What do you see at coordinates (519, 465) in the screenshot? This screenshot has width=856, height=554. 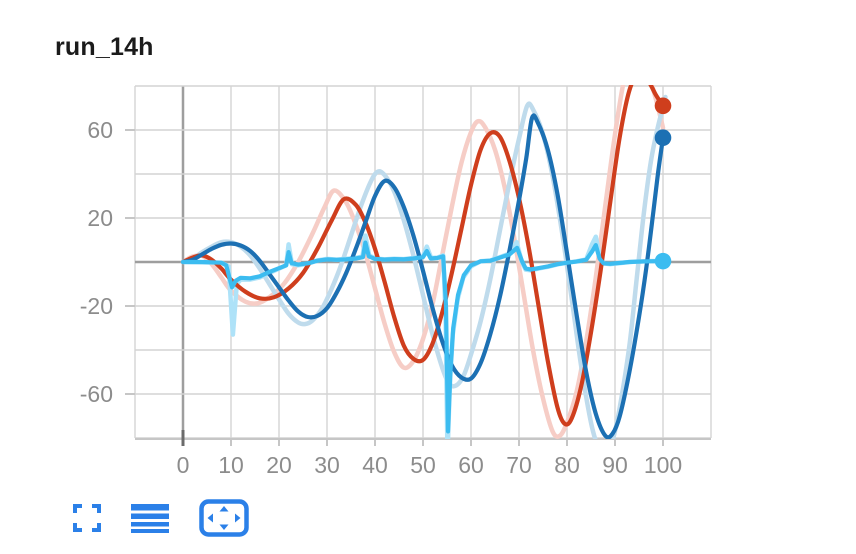 I see `x-tick-label: 70` at bounding box center [519, 465].